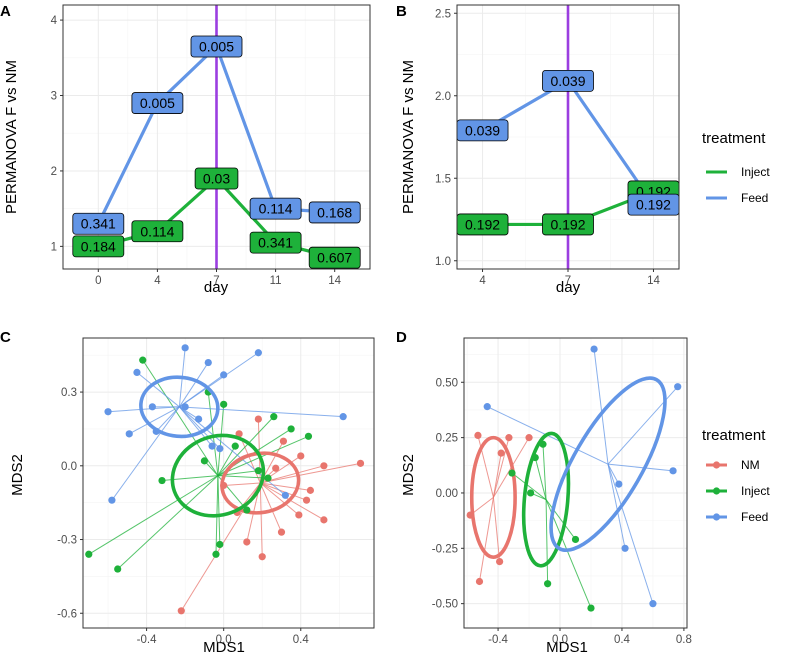 The width and height of the screenshot is (785, 660). I want to click on x-axis-label-b: day, so click(568, 287).